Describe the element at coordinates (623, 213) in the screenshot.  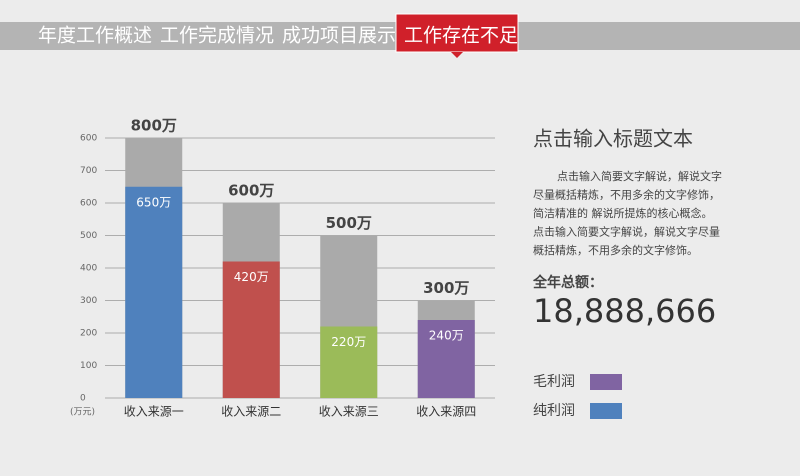
I see `side-text: 简洁精准的 解说所提炼的核心概念。` at that location.